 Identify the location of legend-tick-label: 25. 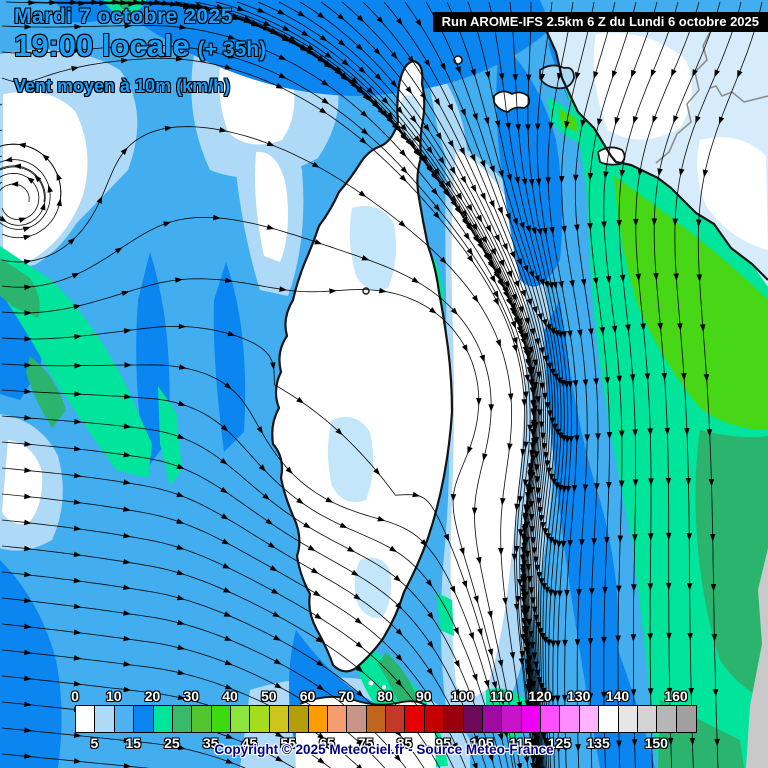
(172, 743).